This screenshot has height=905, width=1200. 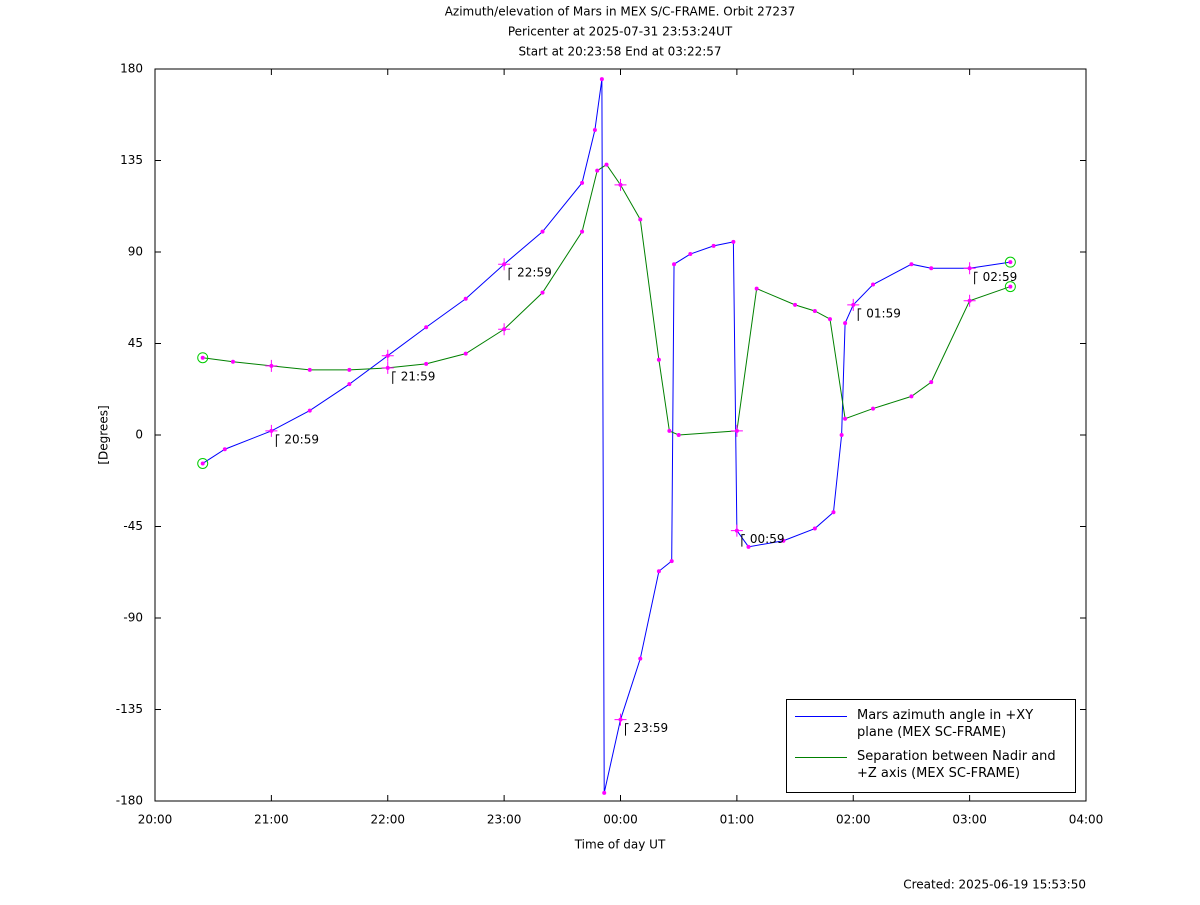 What do you see at coordinates (1086, 820) in the screenshot?
I see `x-tick-label: 04:00` at bounding box center [1086, 820].